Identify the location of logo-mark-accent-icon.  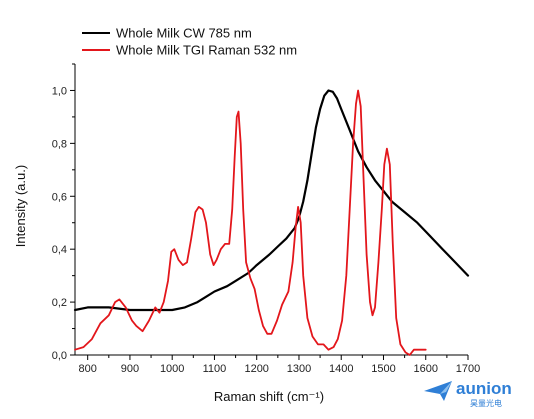
(446, 387).